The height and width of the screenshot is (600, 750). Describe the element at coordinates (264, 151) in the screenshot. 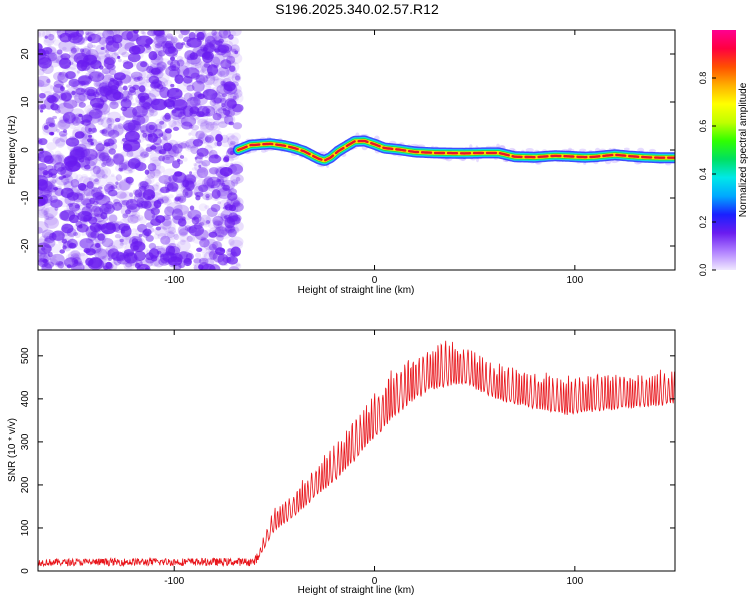

I see `ridge-halo-speck` at that location.